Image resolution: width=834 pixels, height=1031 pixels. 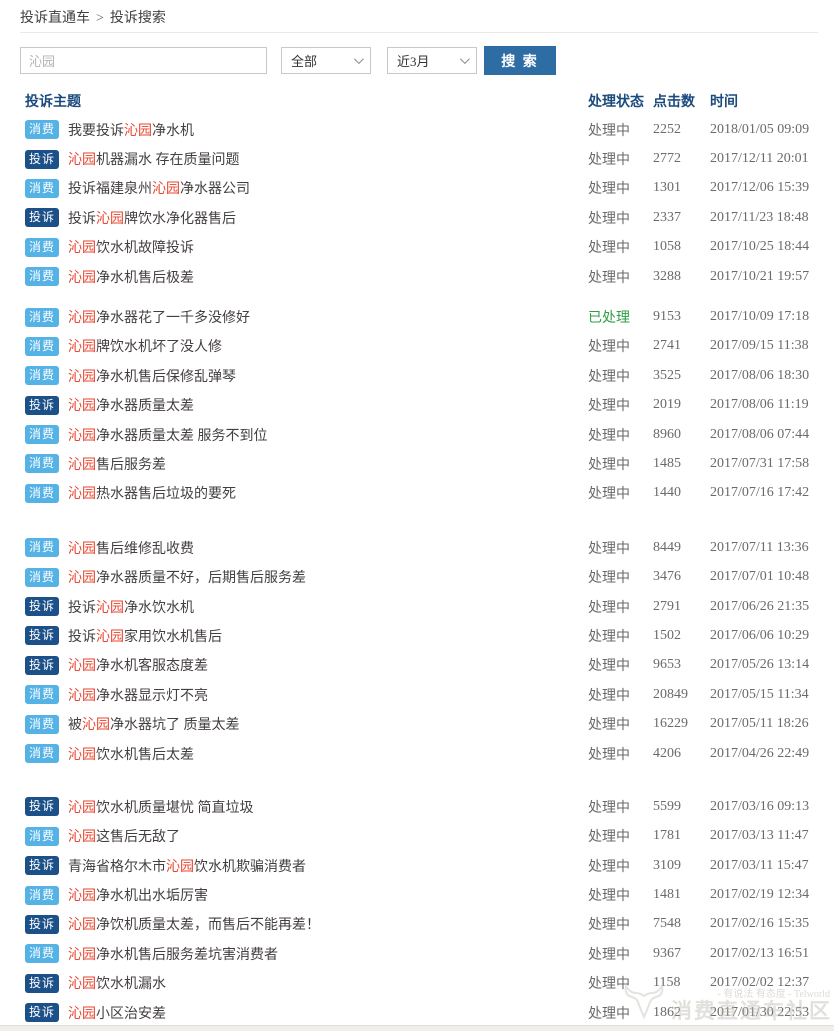 I want to click on complaint-subject-link: 沁园机器漏水 存在质量问题, so click(x=154, y=160).